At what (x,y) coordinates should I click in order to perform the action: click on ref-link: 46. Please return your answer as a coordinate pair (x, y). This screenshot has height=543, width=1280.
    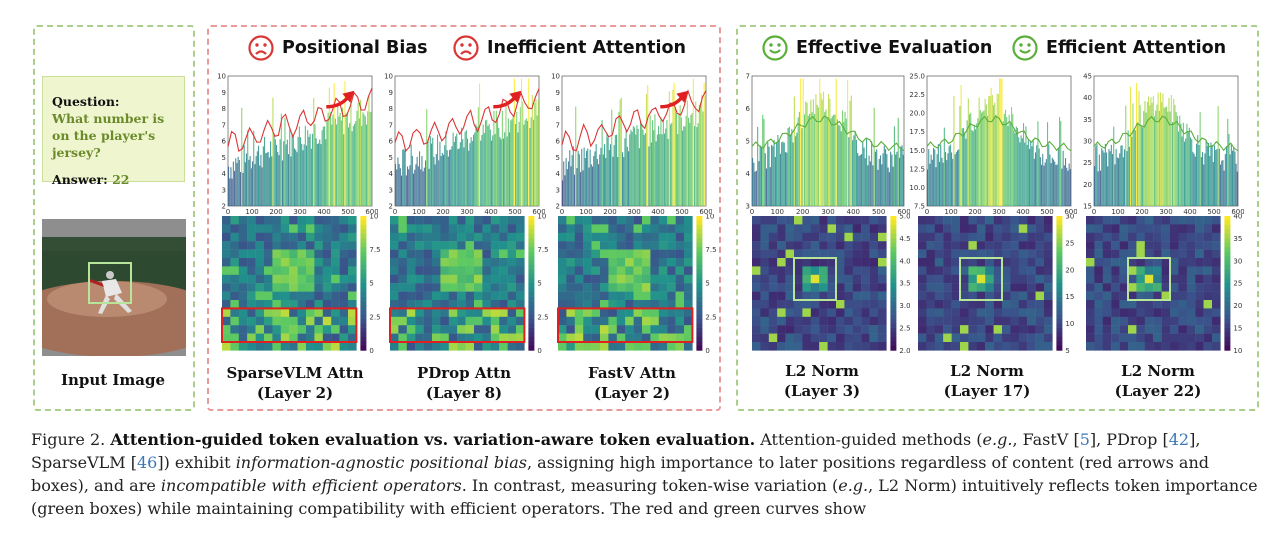
    Looking at the image, I should click on (147, 462).